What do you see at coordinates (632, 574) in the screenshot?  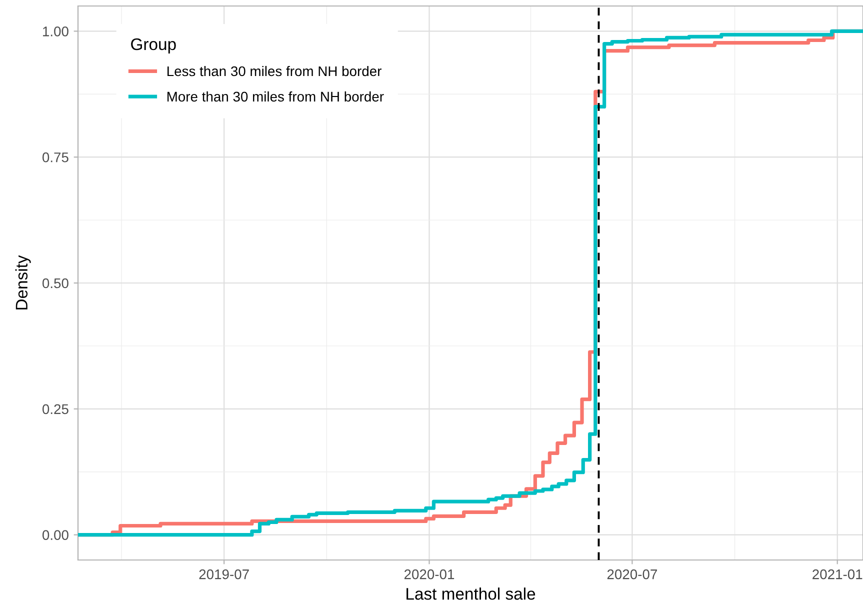 I see `x-tick-label: 2020-07` at bounding box center [632, 574].